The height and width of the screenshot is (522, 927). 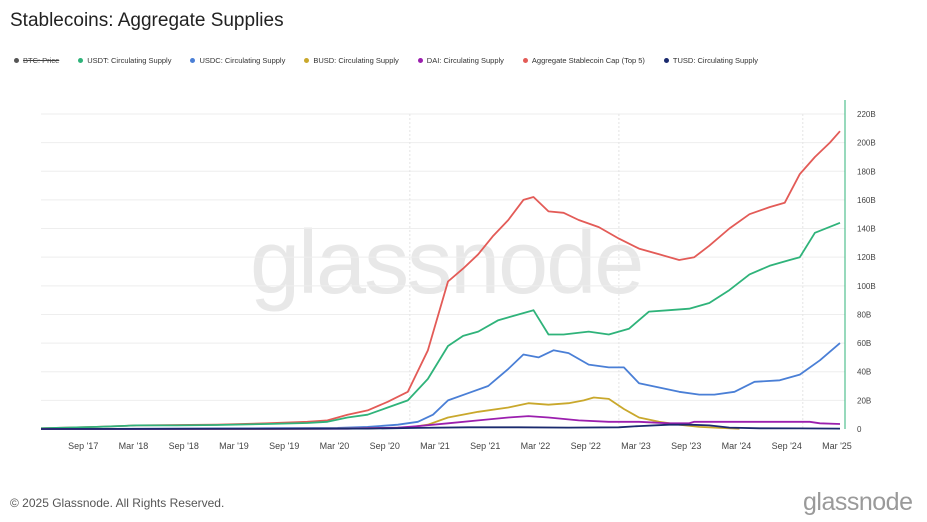 I want to click on watermark: glassnode, so click(x=447, y=263).